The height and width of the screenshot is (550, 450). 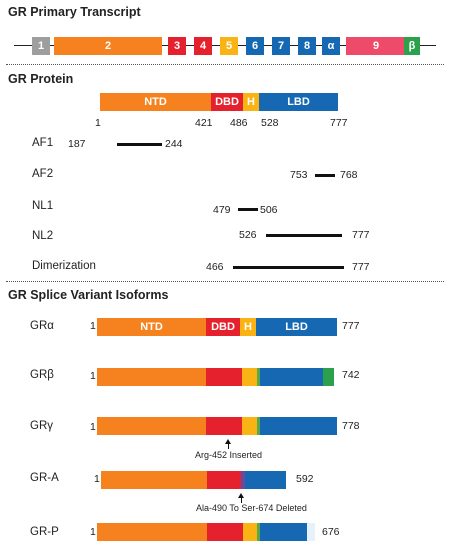 What do you see at coordinates (139, 144) in the screenshot?
I see `region-af1-bar` at bounding box center [139, 144].